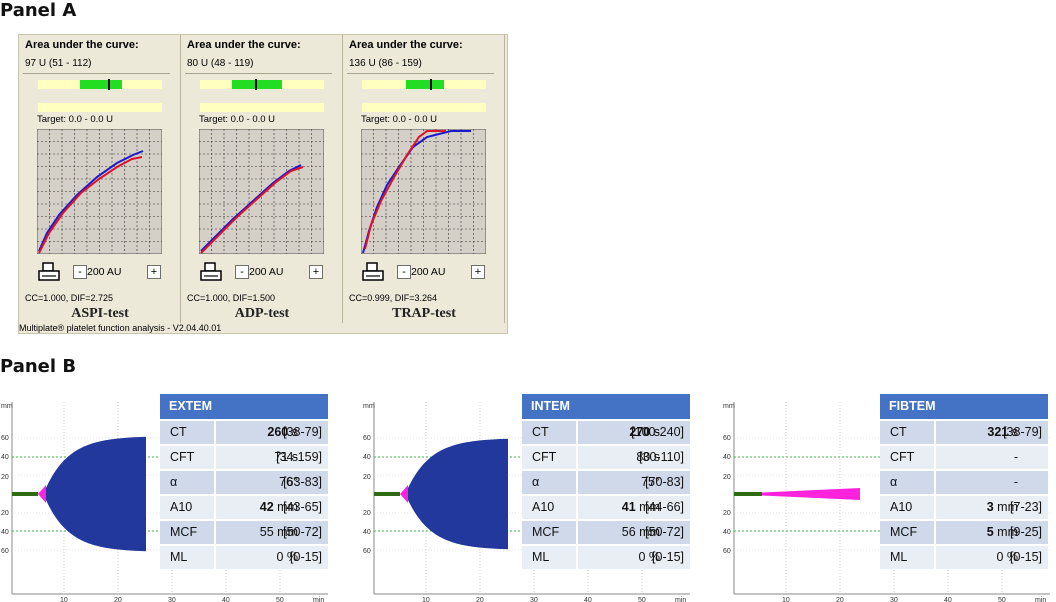 The image size is (1056, 602). I want to click on param-name: CT, so click(898, 432).